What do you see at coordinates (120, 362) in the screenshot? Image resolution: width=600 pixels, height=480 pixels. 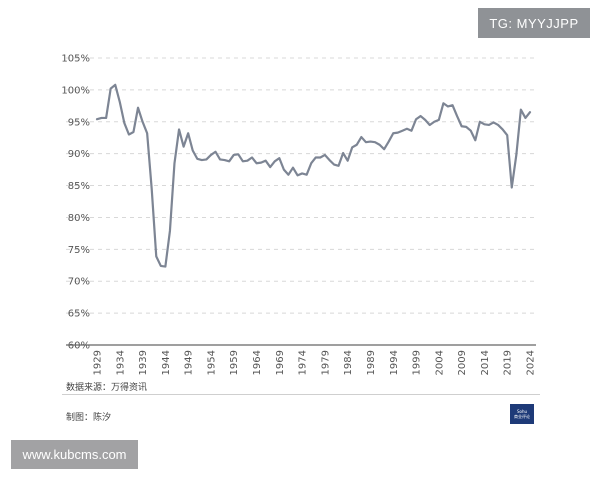 I see `x-tick-label: 1934` at bounding box center [120, 362].